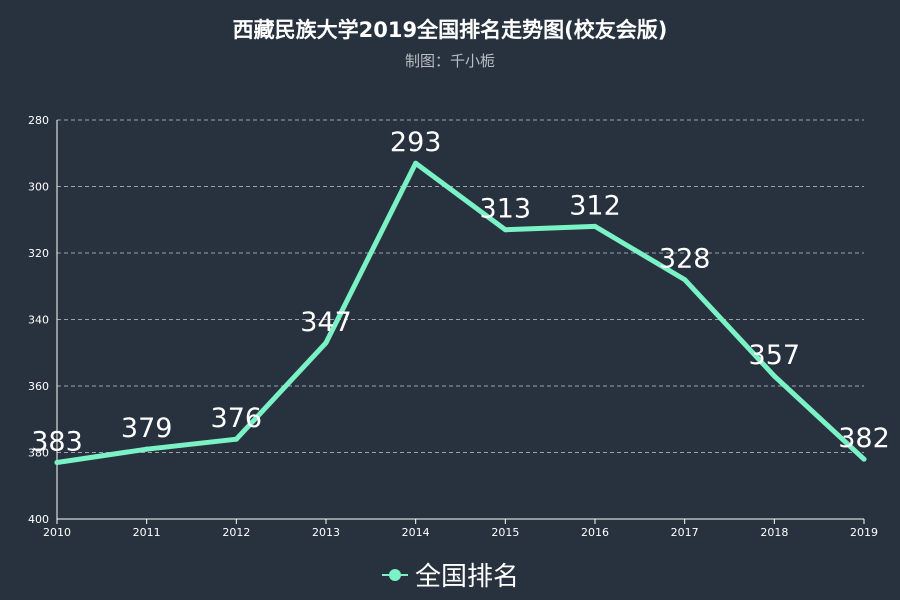 The height and width of the screenshot is (600, 900). I want to click on x-tick-label: 2011, so click(147, 532).